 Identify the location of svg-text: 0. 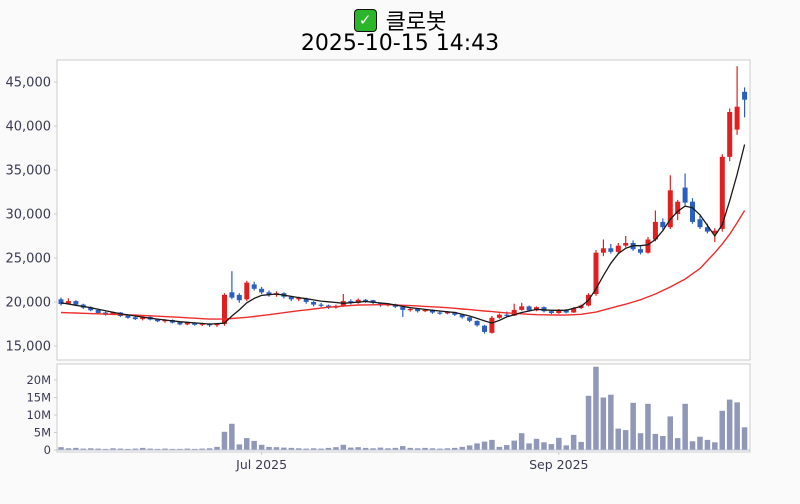
(47, 450).